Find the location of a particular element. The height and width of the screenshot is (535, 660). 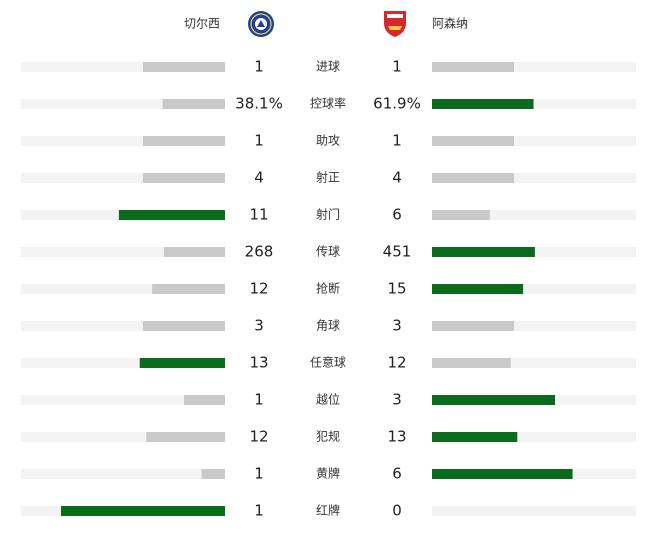

stat-label: 射正 is located at coordinates (328, 177).